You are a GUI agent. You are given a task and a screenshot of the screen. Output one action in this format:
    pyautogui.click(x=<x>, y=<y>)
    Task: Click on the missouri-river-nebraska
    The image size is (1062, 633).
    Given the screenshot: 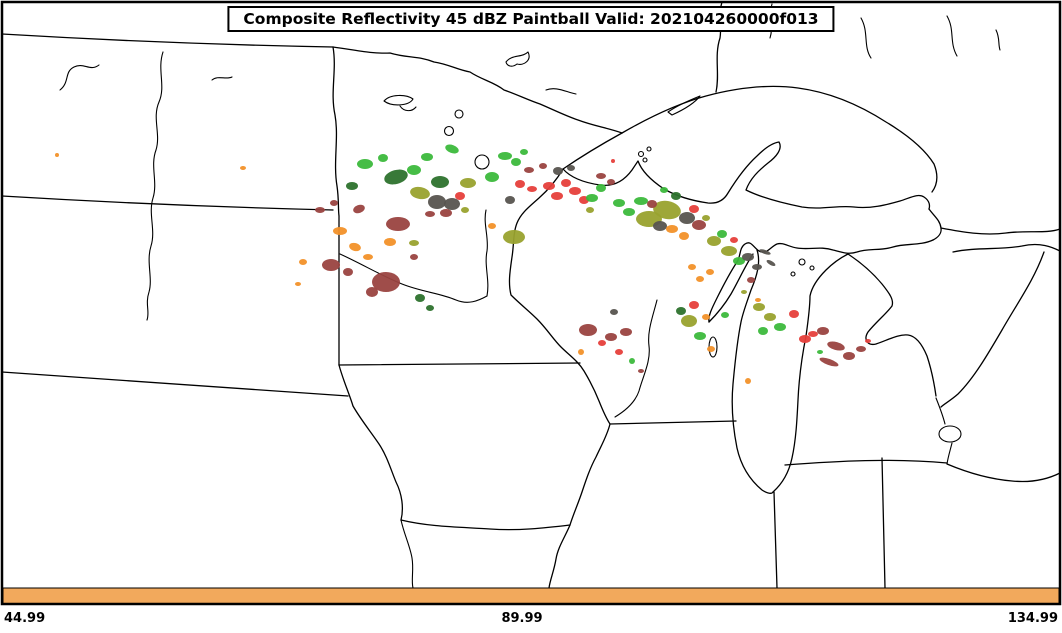 What is the action you would take?
    pyautogui.click(x=407, y=554)
    